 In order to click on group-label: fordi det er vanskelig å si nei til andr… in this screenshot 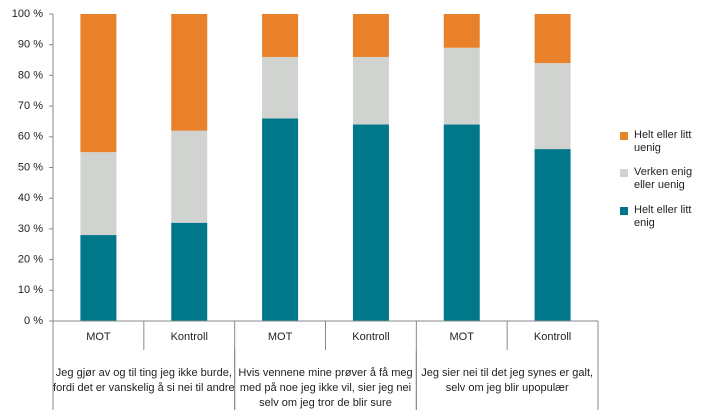, I will do `click(144, 388)`.